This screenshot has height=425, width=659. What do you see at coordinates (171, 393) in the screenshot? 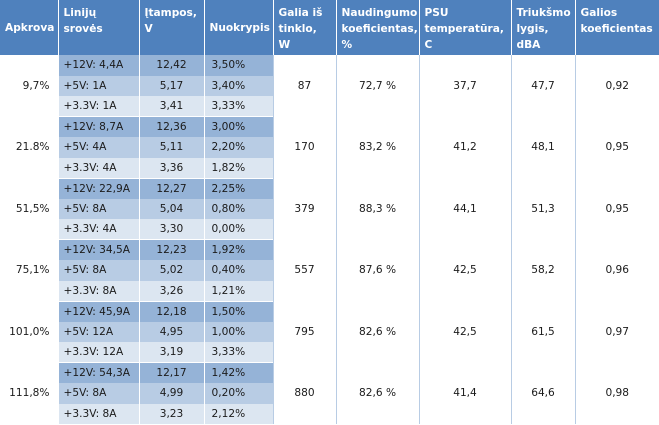
I see `voltage-cell: 4,99` at bounding box center [171, 393].